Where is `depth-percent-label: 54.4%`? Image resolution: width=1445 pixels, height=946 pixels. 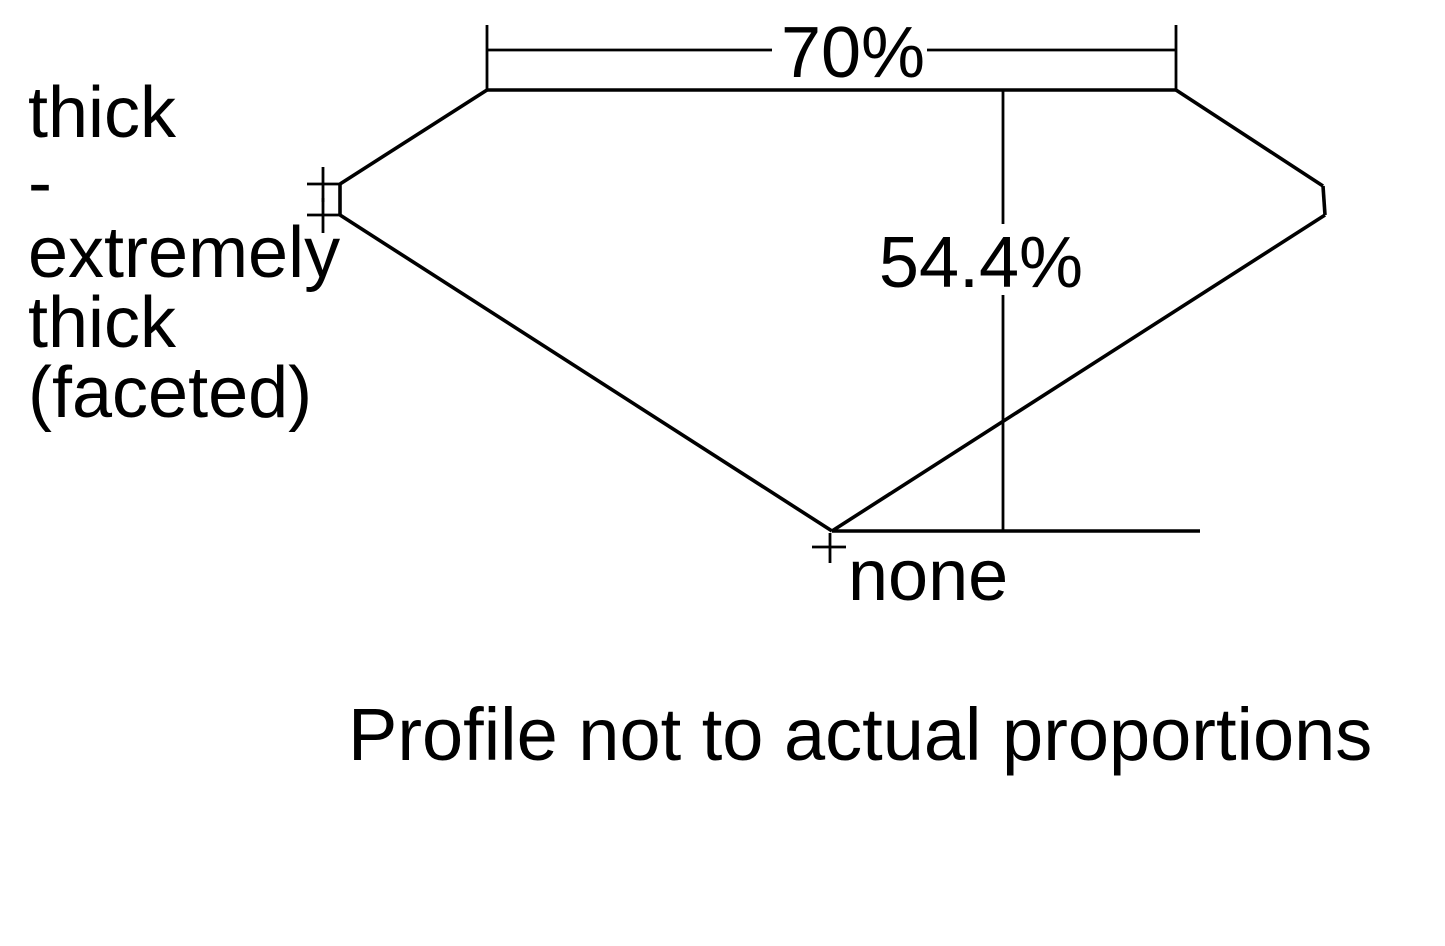 depth-percent-label: 54.4% is located at coordinates (981, 263).